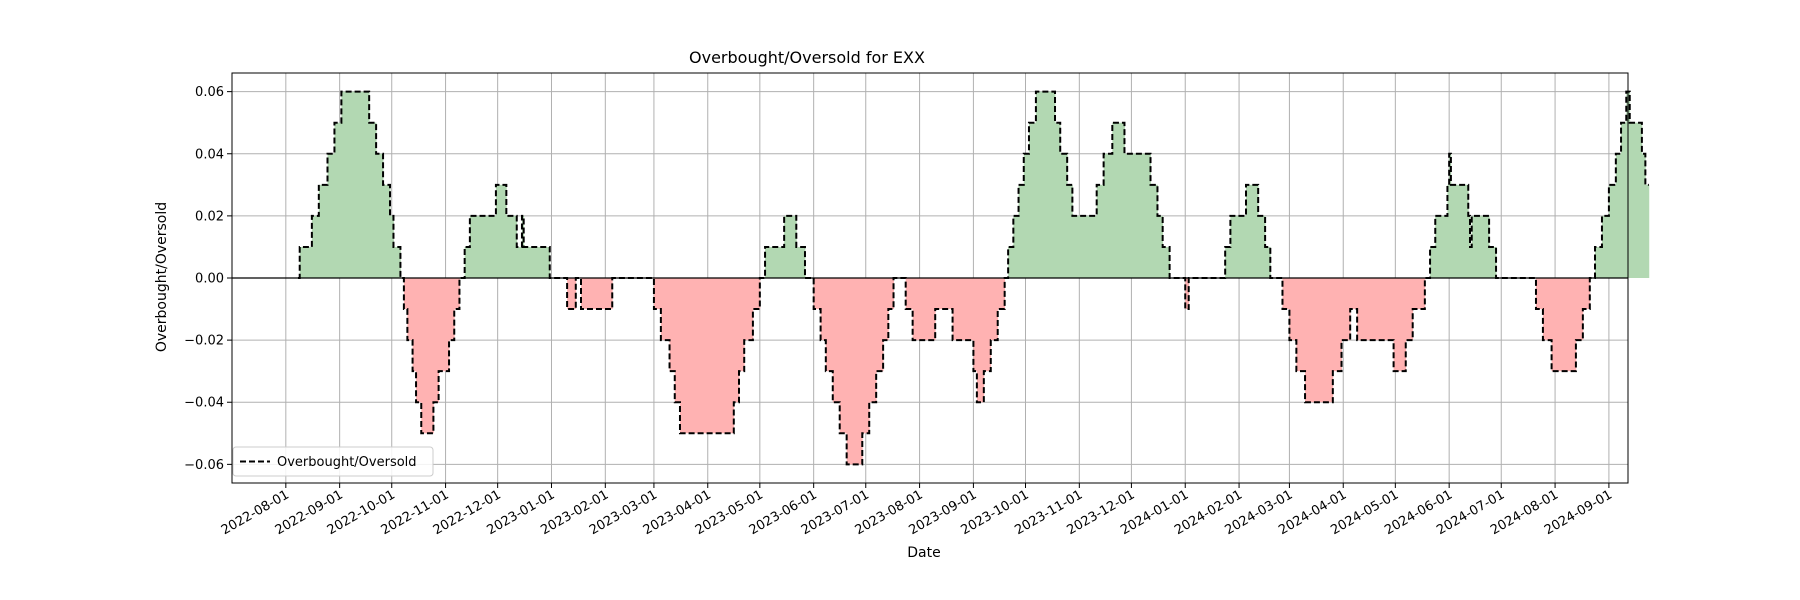  What do you see at coordinates (204, 403) in the screenshot?
I see `y-tick-label: −0.04` at bounding box center [204, 403].